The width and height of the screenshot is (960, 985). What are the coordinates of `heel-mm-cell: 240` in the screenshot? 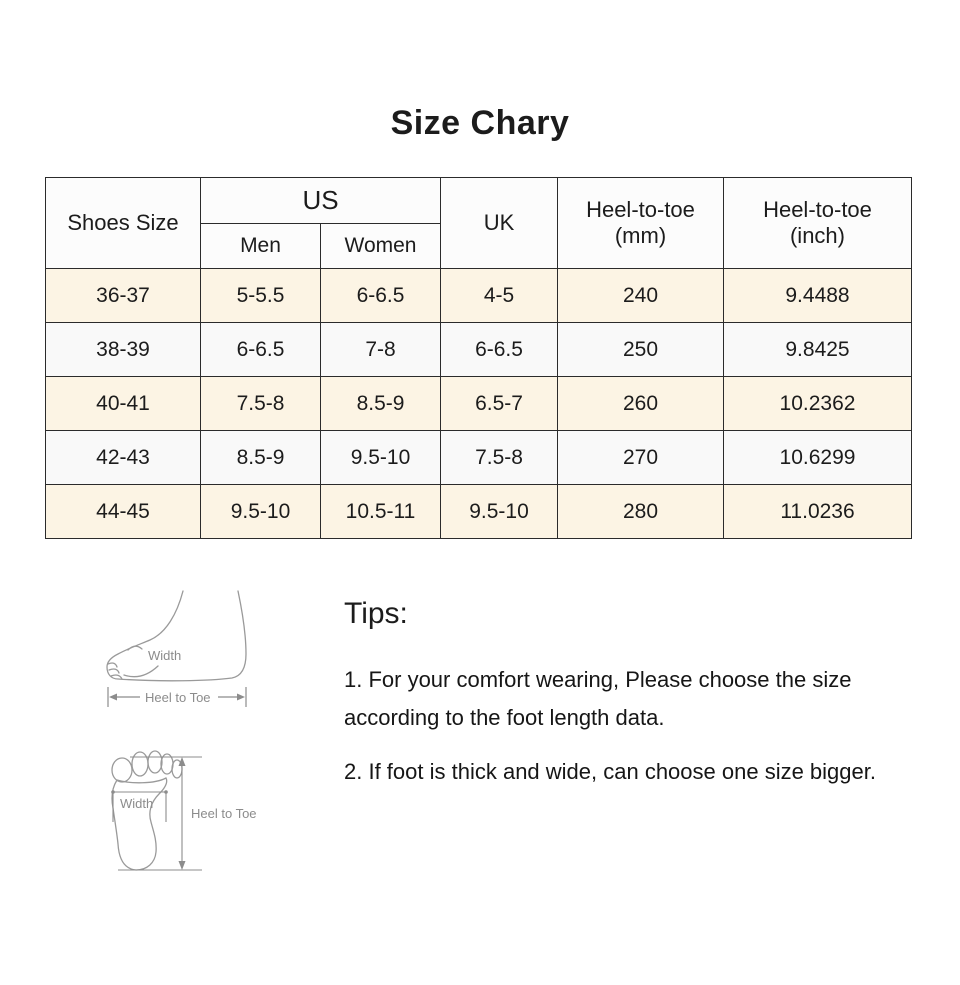 It's located at (640, 295).